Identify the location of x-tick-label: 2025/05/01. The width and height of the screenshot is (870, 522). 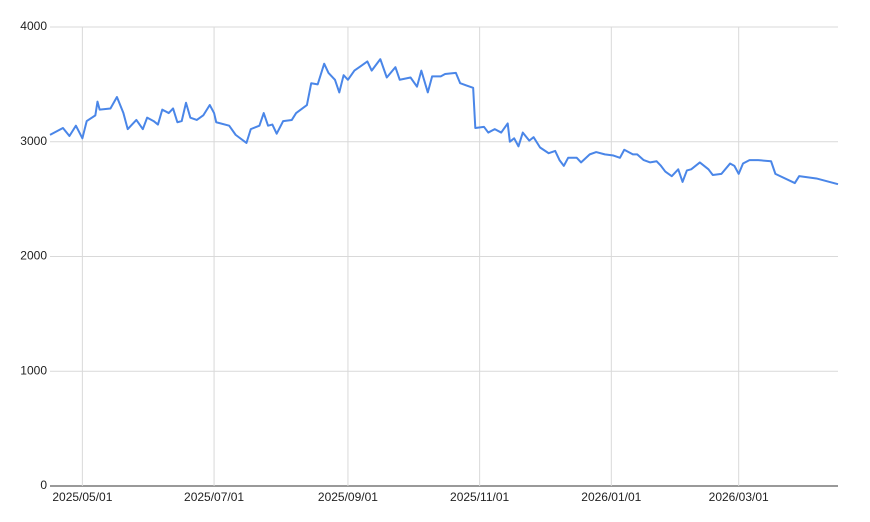
(82, 497).